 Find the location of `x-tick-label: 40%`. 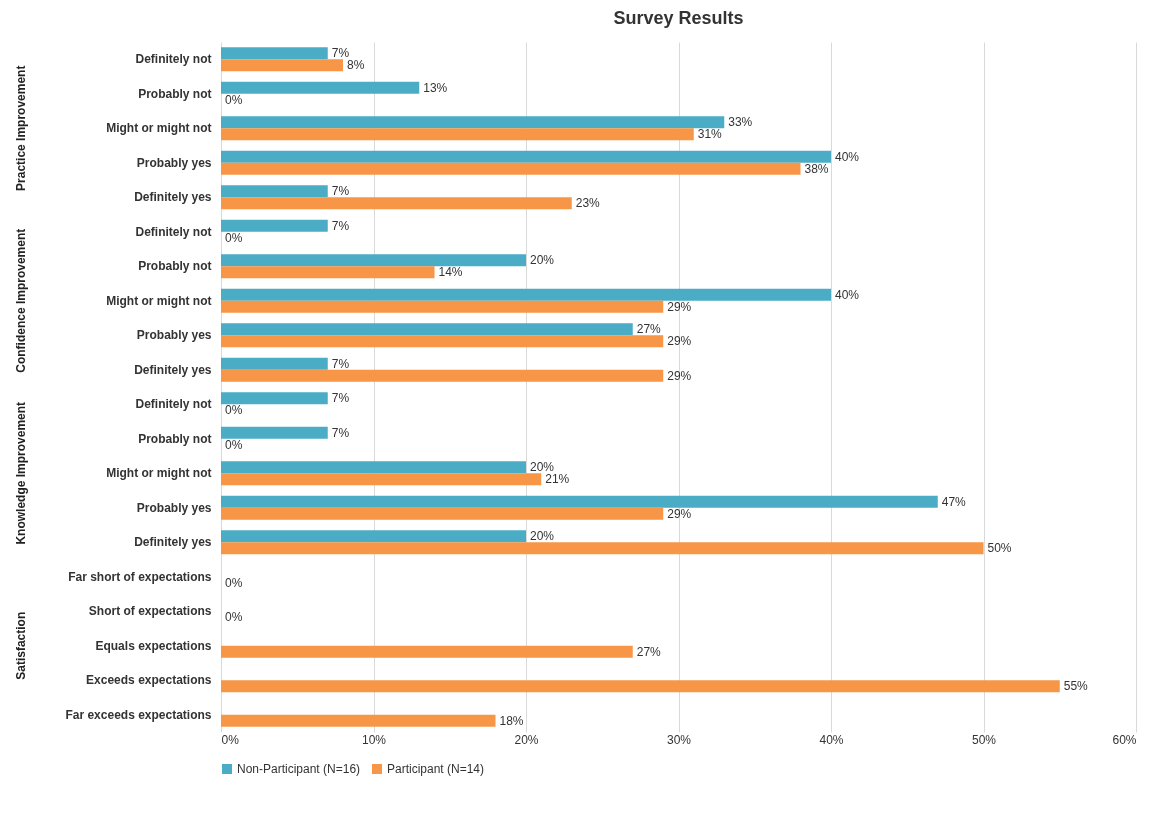

x-tick-label: 40% is located at coordinates (831, 739).